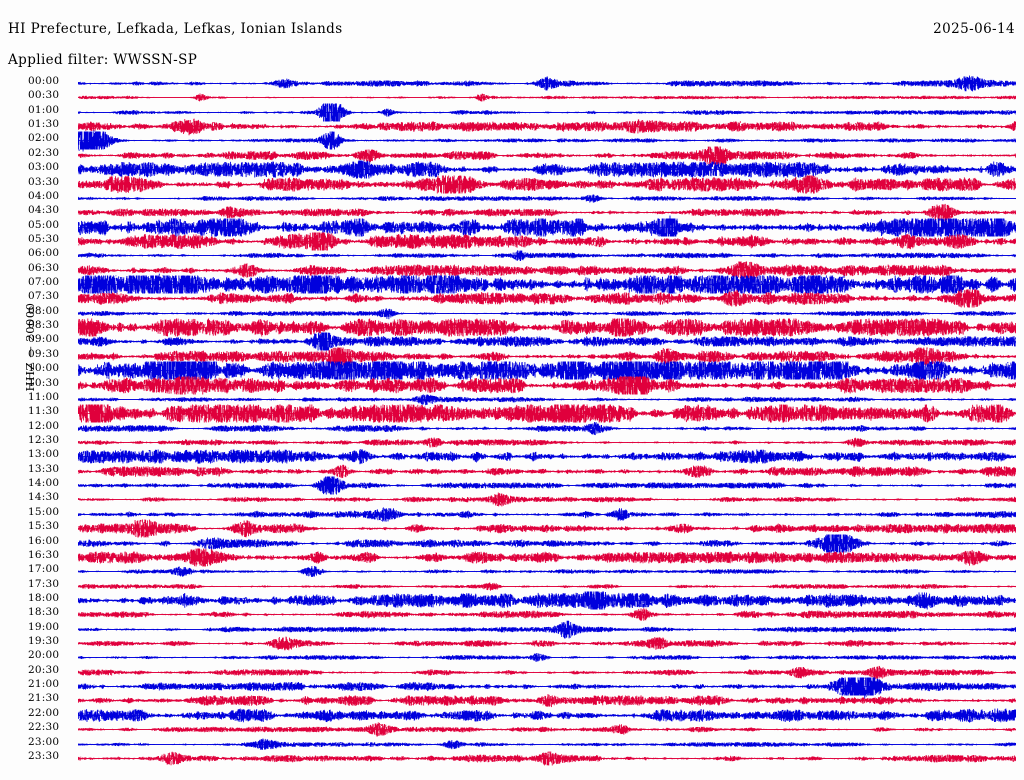 This screenshot has width=1024, height=780. I want to click on trace-time-label: 18:30, so click(44, 612).